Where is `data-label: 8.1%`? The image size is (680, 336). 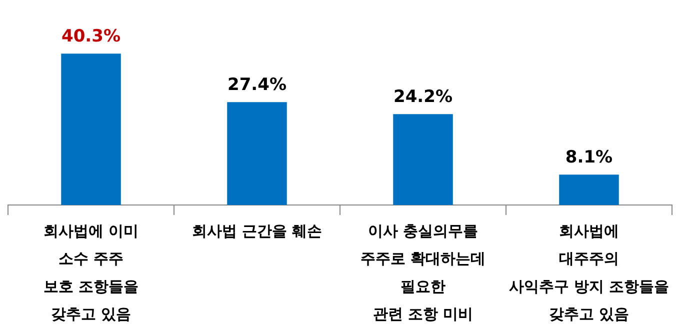
data-label: 8.1% is located at coordinates (589, 158).